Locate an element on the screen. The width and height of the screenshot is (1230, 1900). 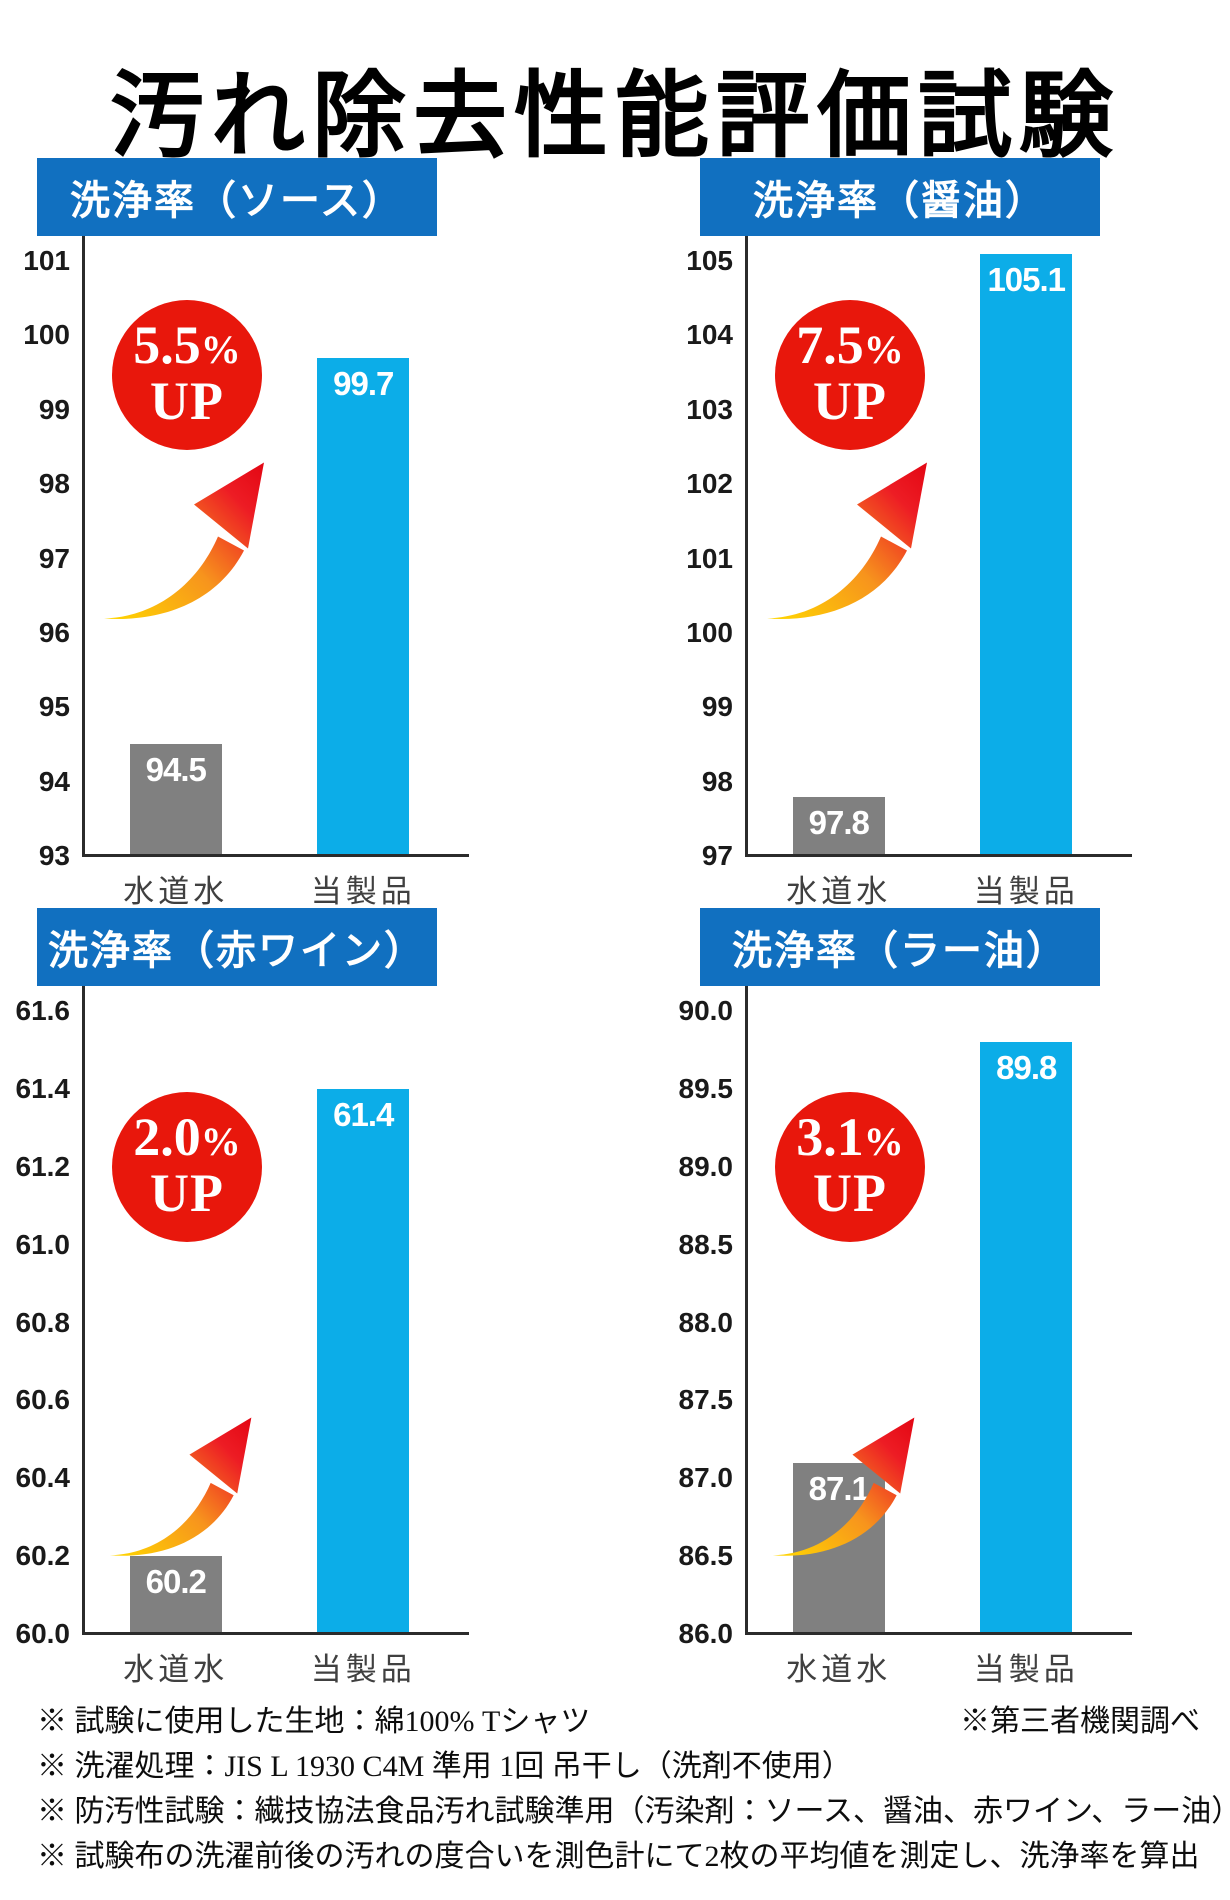
y-tick-label: 86.5 is located at coordinates (706, 1556).